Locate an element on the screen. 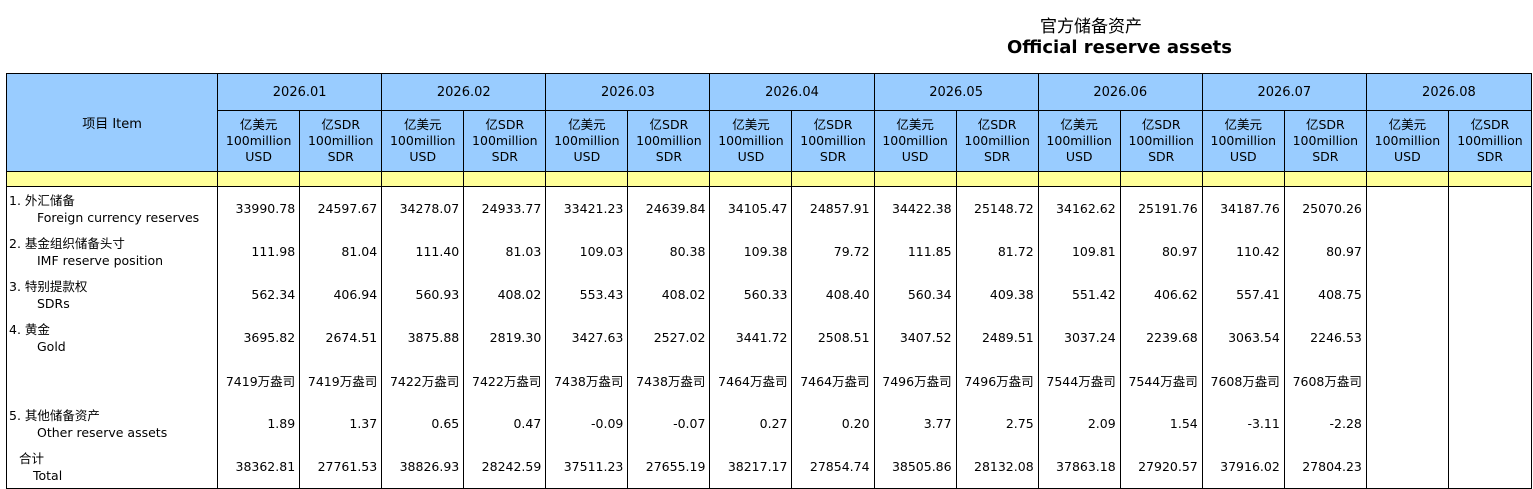 The image size is (1533, 489). value-cell: 560.33 is located at coordinates (750, 294).